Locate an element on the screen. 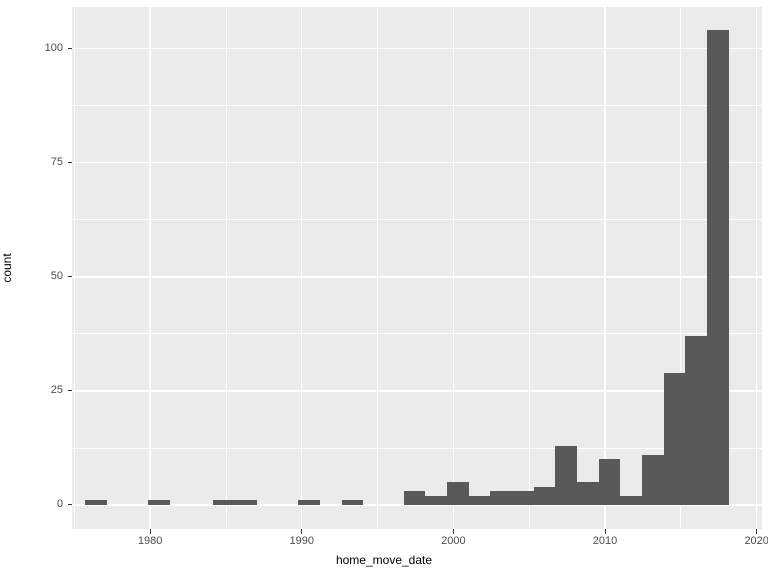 The height and width of the screenshot is (576, 768). x-tick-label: 2020 is located at coordinates (756, 541).